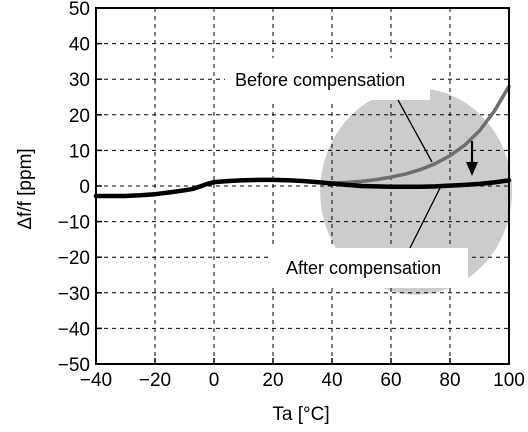  Describe the element at coordinates (272, 380) in the screenshot. I see `x-tick-label: 20` at that location.